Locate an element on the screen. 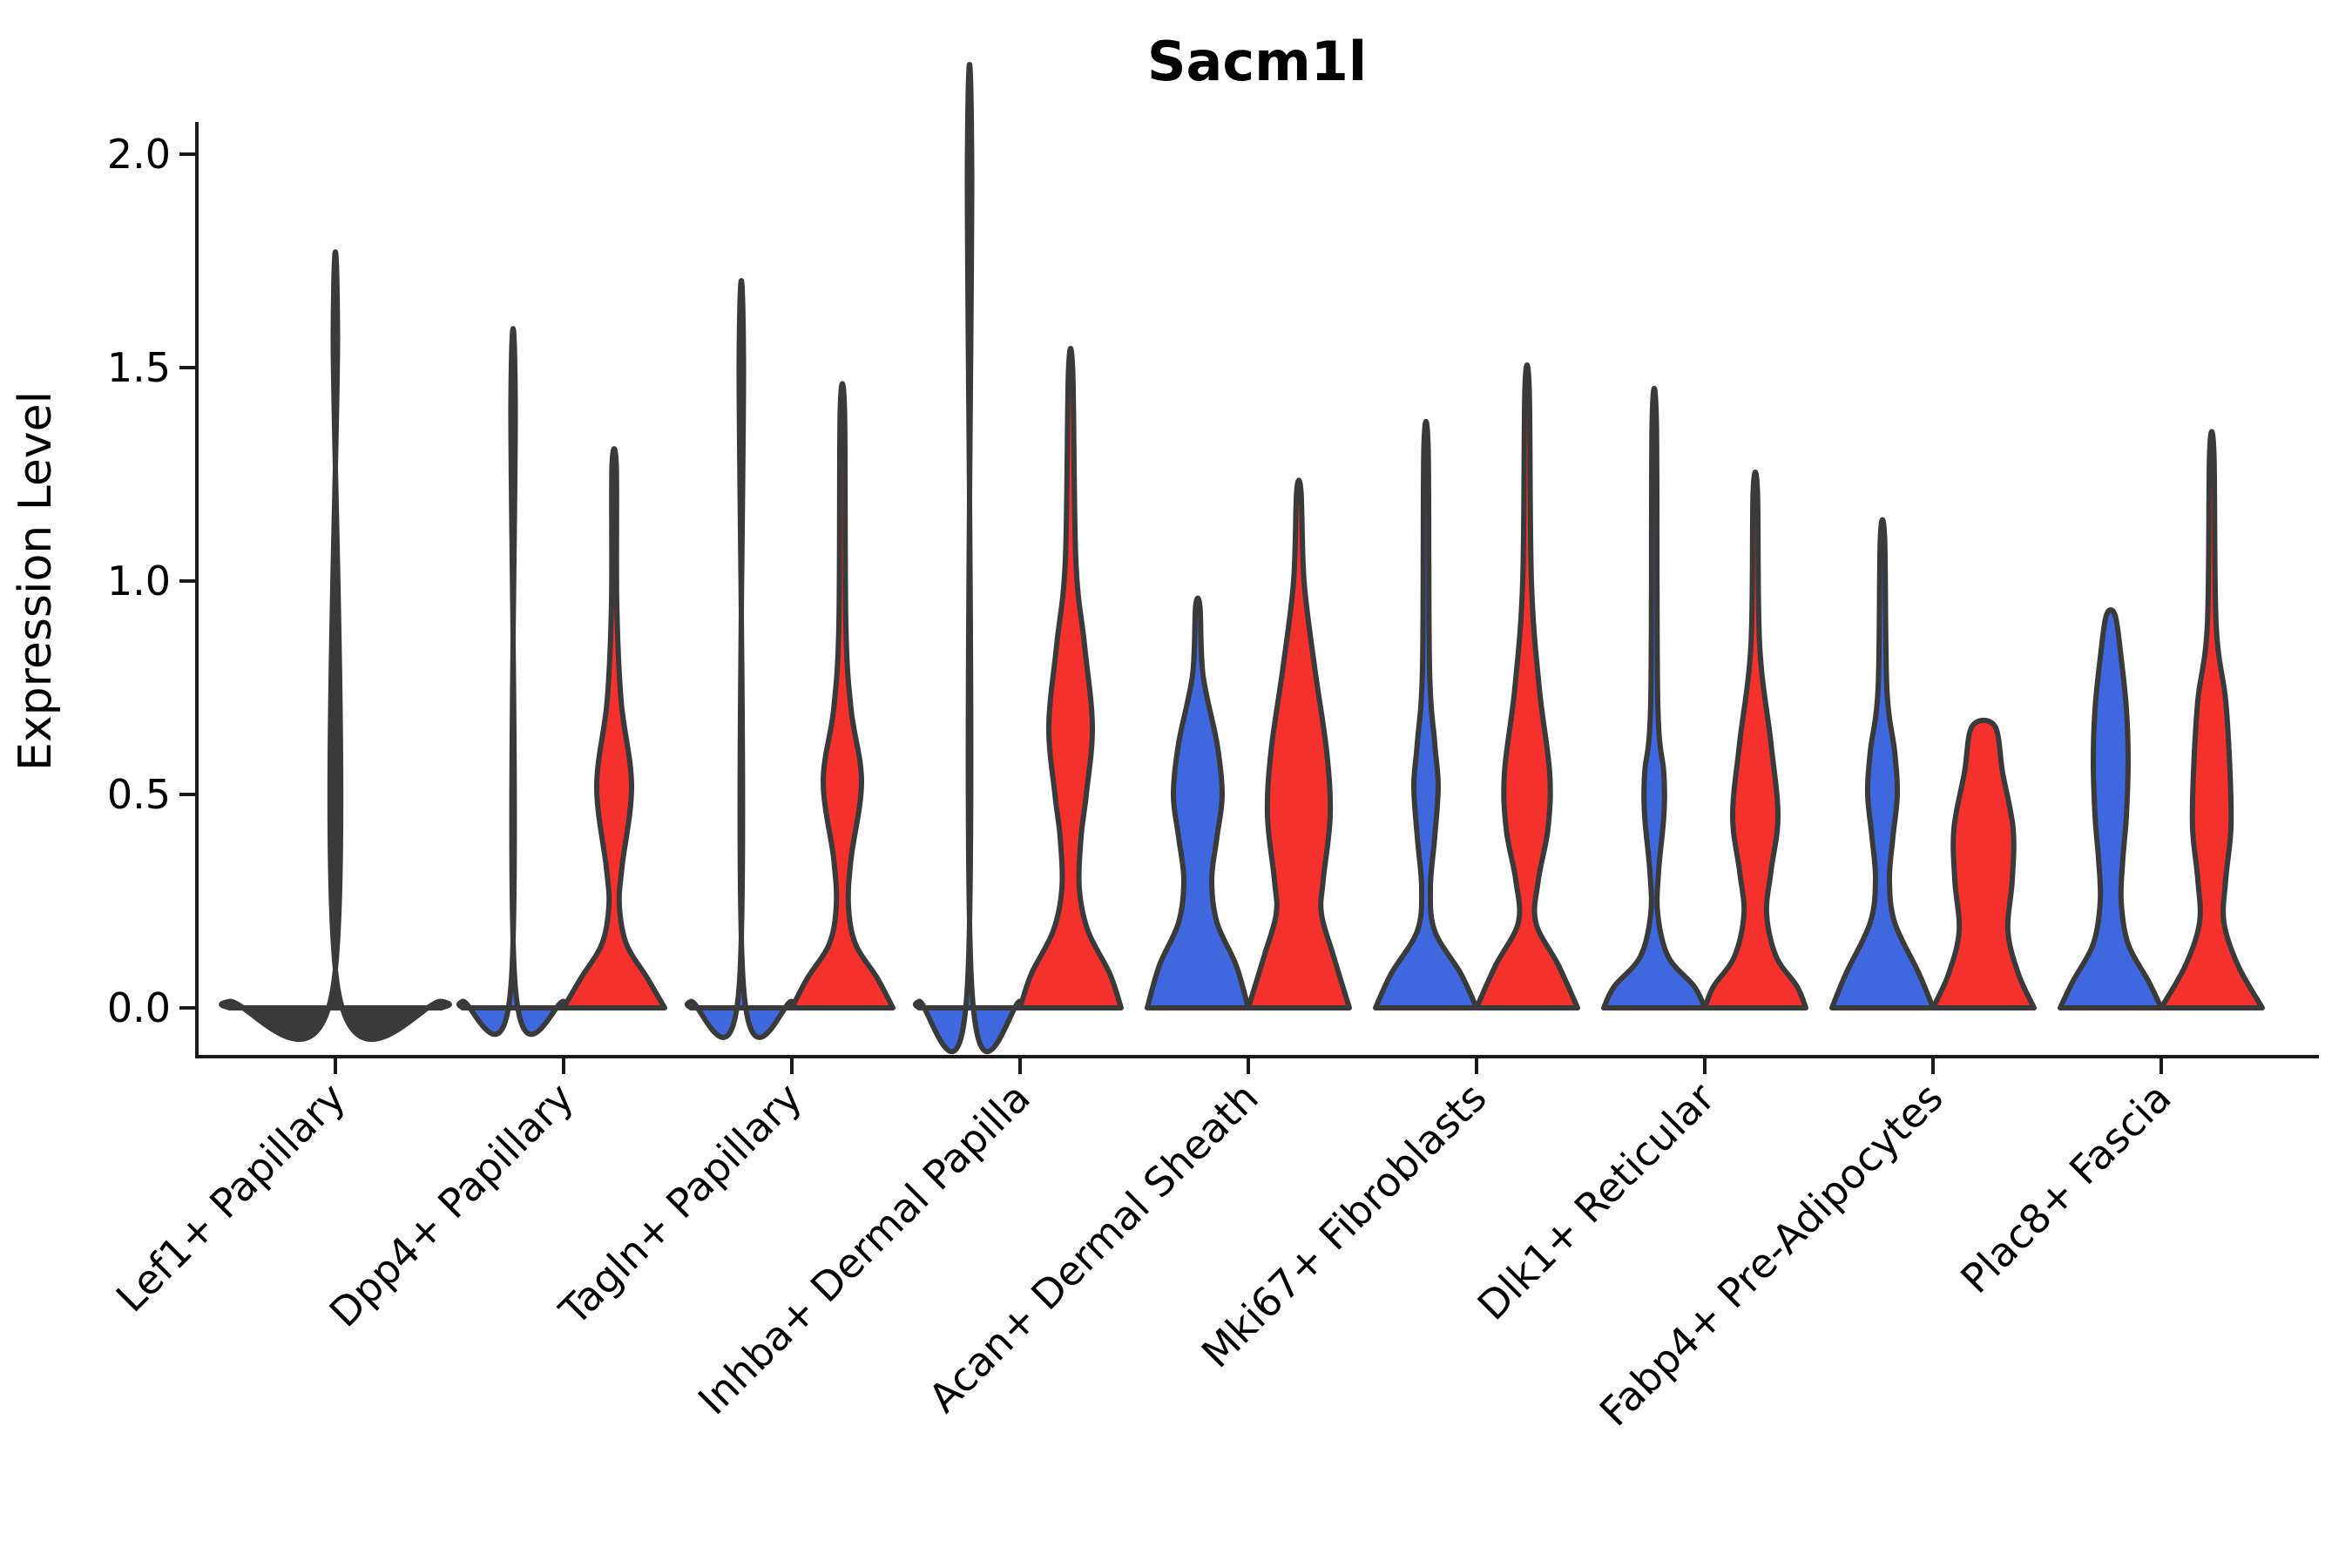 The height and width of the screenshot is (1568, 2352). x-label-plac8-fascia: Plac8+ Fascia is located at coordinates (2065, 1188).